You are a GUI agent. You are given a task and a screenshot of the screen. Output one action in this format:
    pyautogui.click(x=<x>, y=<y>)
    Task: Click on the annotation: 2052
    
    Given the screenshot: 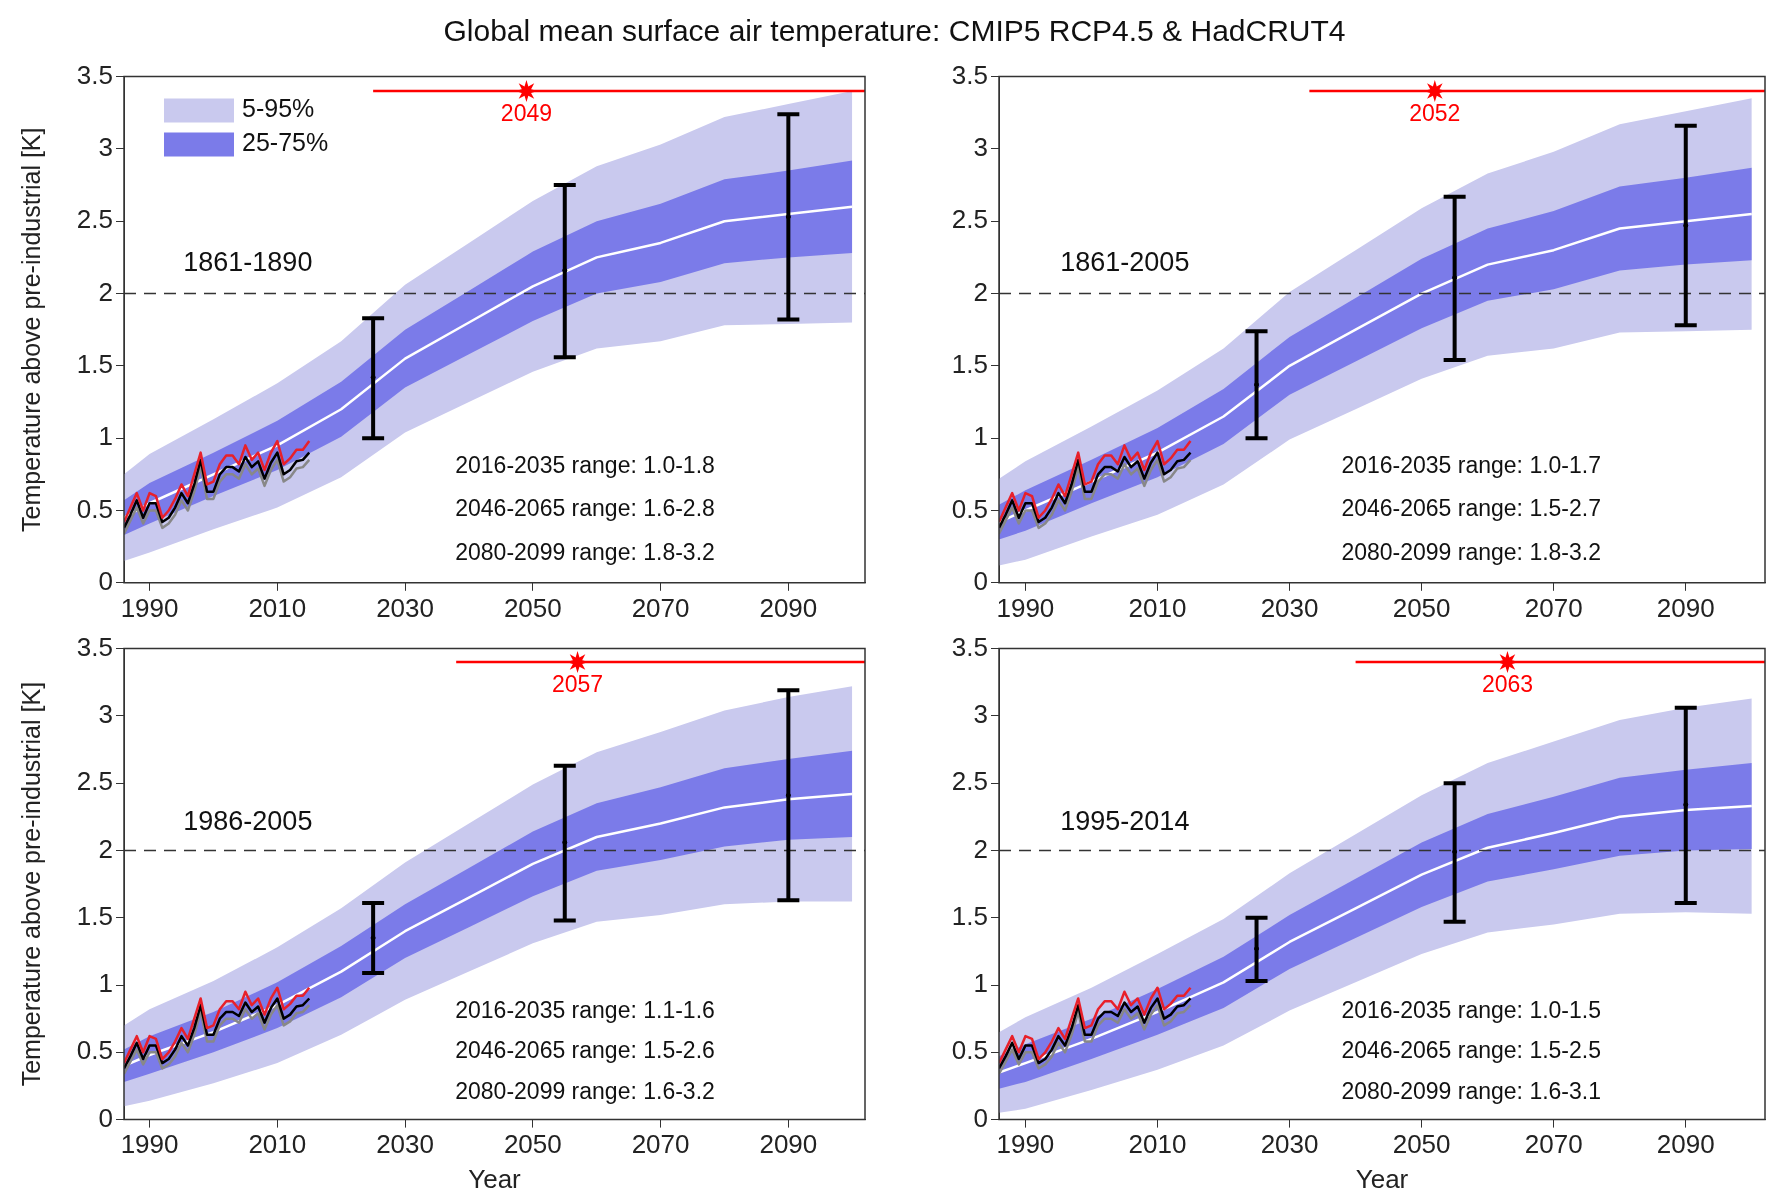 What is the action you would take?
    pyautogui.click(x=1435, y=112)
    